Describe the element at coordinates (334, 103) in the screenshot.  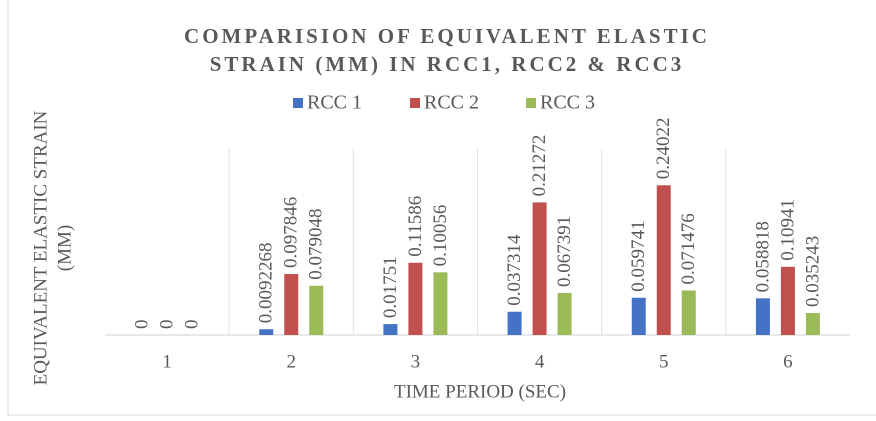
I see `legend-label: RCC 1` at that location.